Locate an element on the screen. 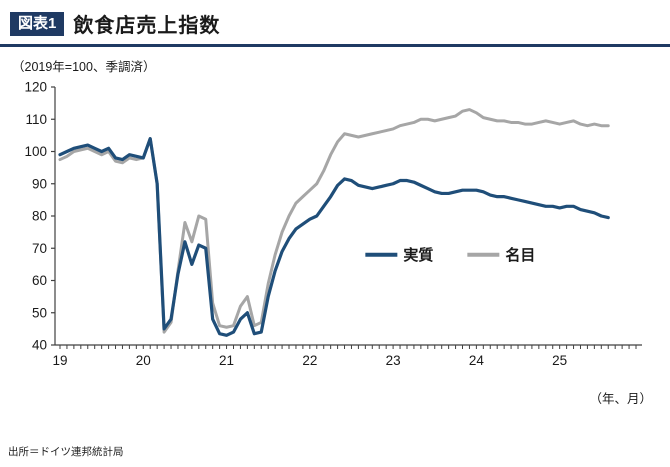  y-tick-label: 100 is located at coordinates (35, 151).